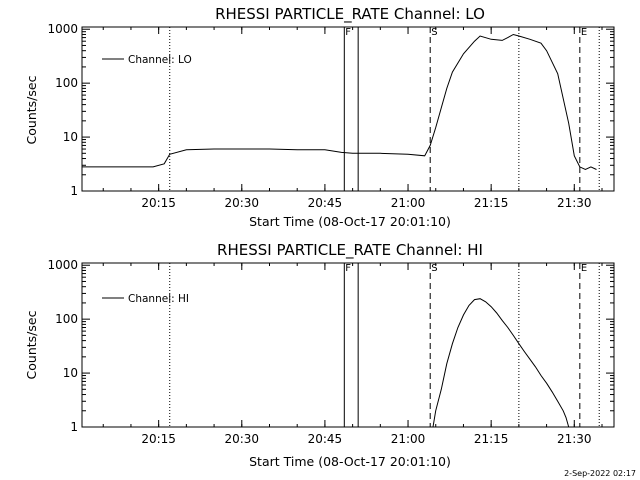 The width and height of the screenshot is (640, 480). Describe the element at coordinates (350, 14) in the screenshot. I see `chart-title: RHESSI PARTICLE_RATE Channel: LO` at that location.